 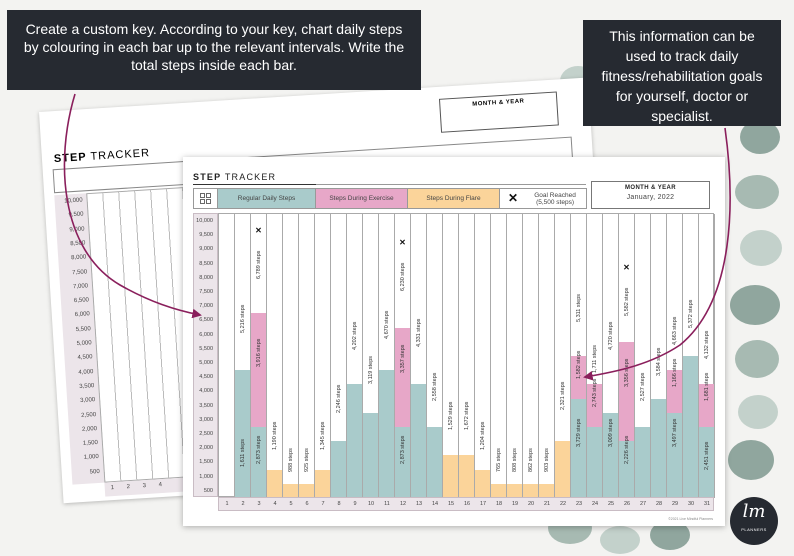 I want to click on title-underline, so click(x=254, y=184).